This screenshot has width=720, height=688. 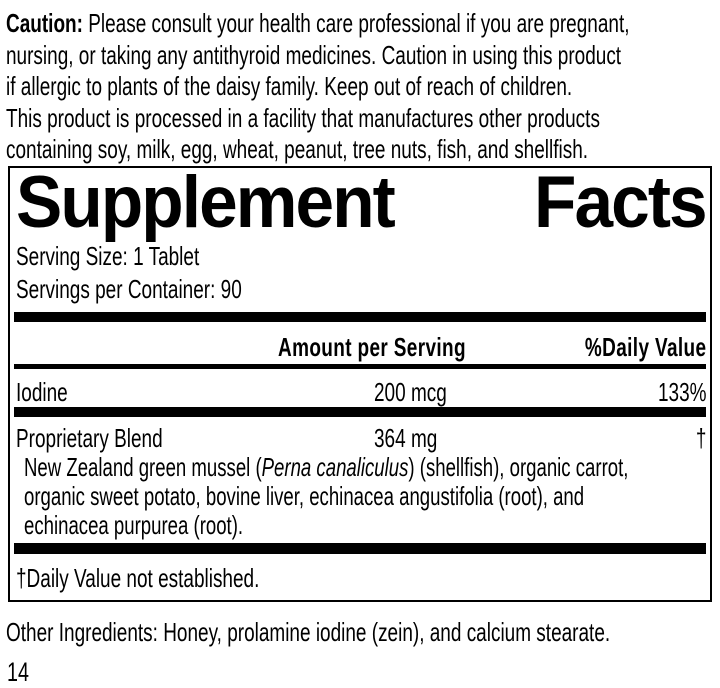 I want to click on nutrient-name: Proprietary Blend, so click(x=89, y=437).